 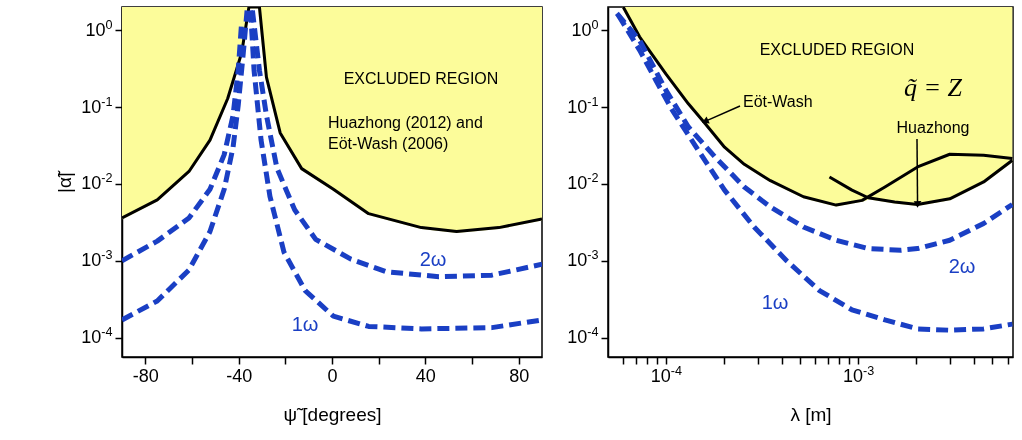 I want to click on x-tick-label: 10$^{-3}$, so click(x=858, y=374).